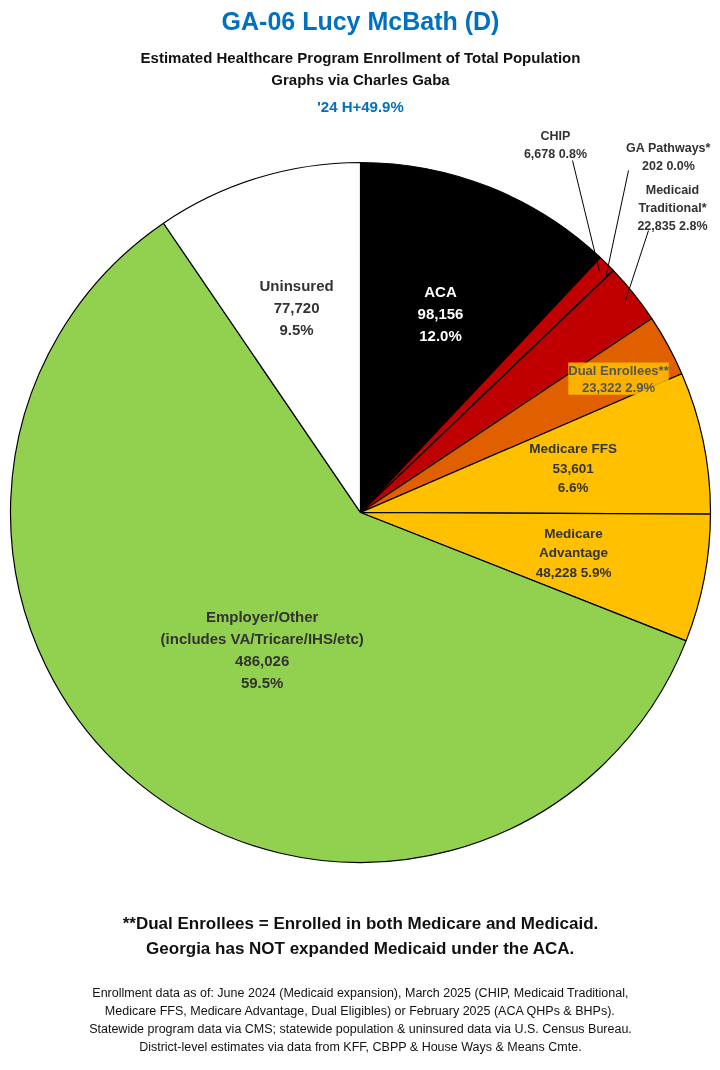 The image size is (720, 1070). What do you see at coordinates (296, 286) in the screenshot?
I see `slice-label: Uninsured` at bounding box center [296, 286].